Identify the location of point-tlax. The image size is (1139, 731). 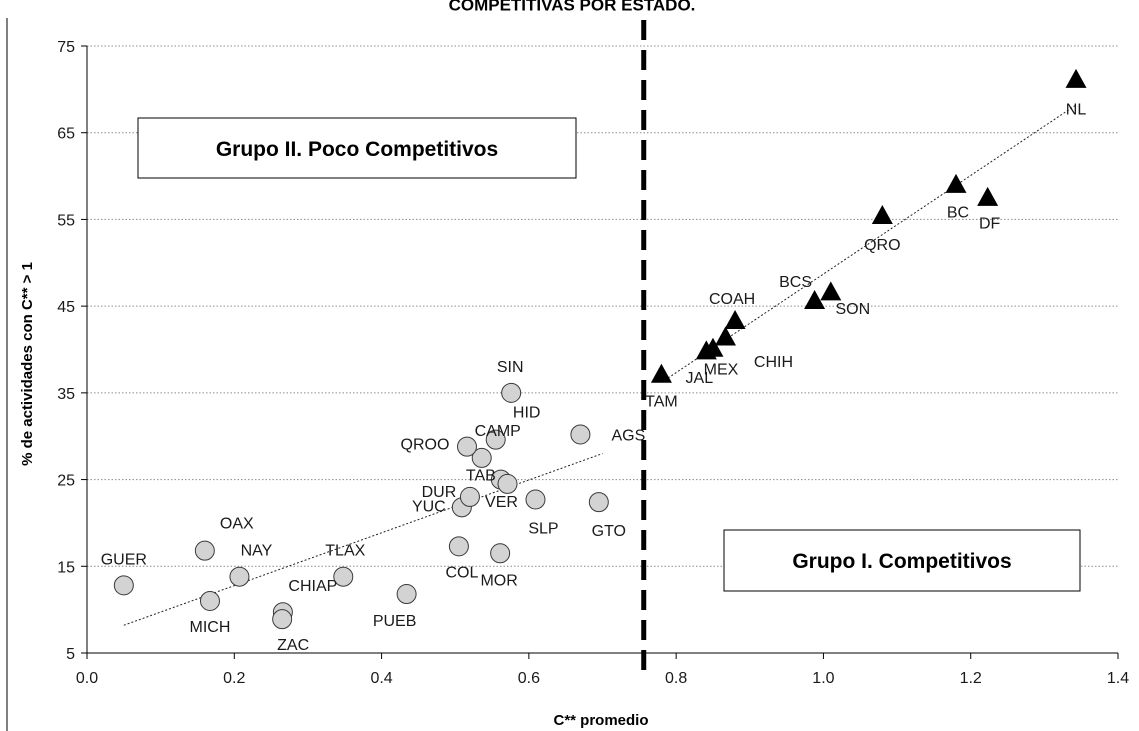
(343, 576).